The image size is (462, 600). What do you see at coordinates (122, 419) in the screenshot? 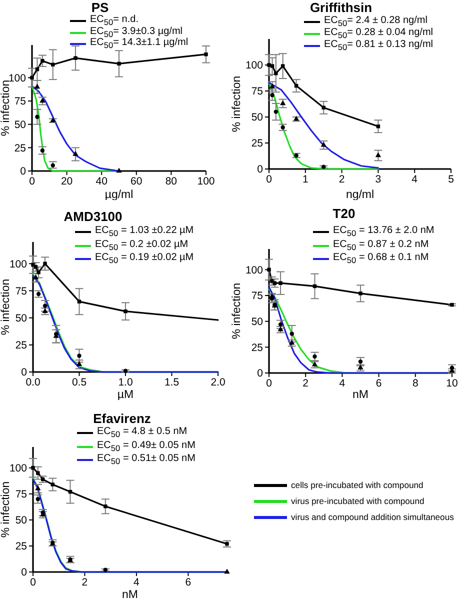
I see `chart-title: Efavirenz` at bounding box center [122, 419].